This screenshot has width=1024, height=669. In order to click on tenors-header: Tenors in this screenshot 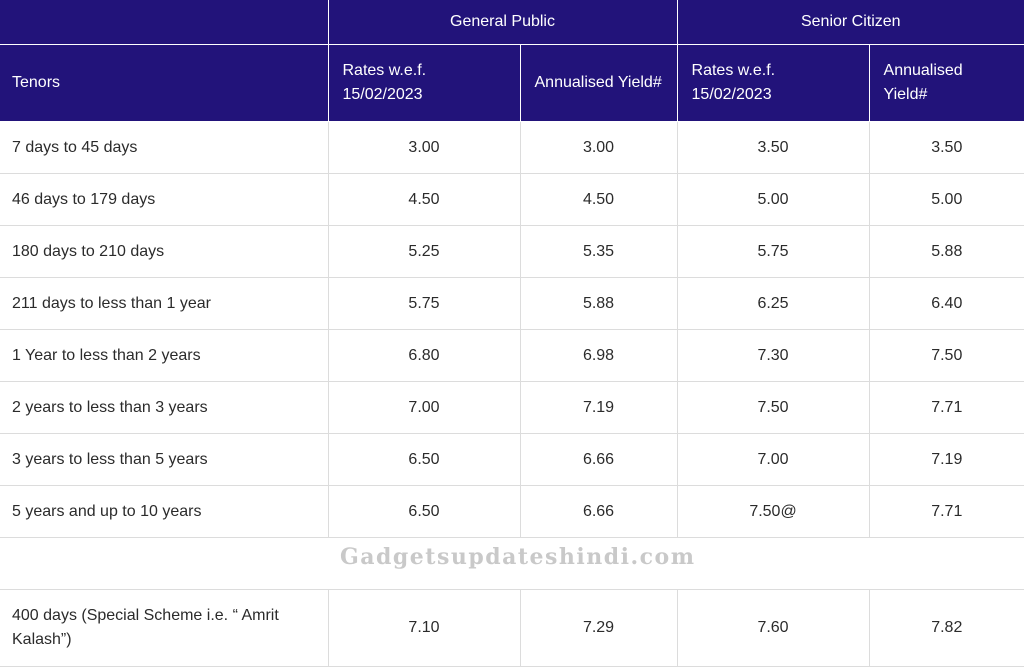, I will do `click(164, 83)`.